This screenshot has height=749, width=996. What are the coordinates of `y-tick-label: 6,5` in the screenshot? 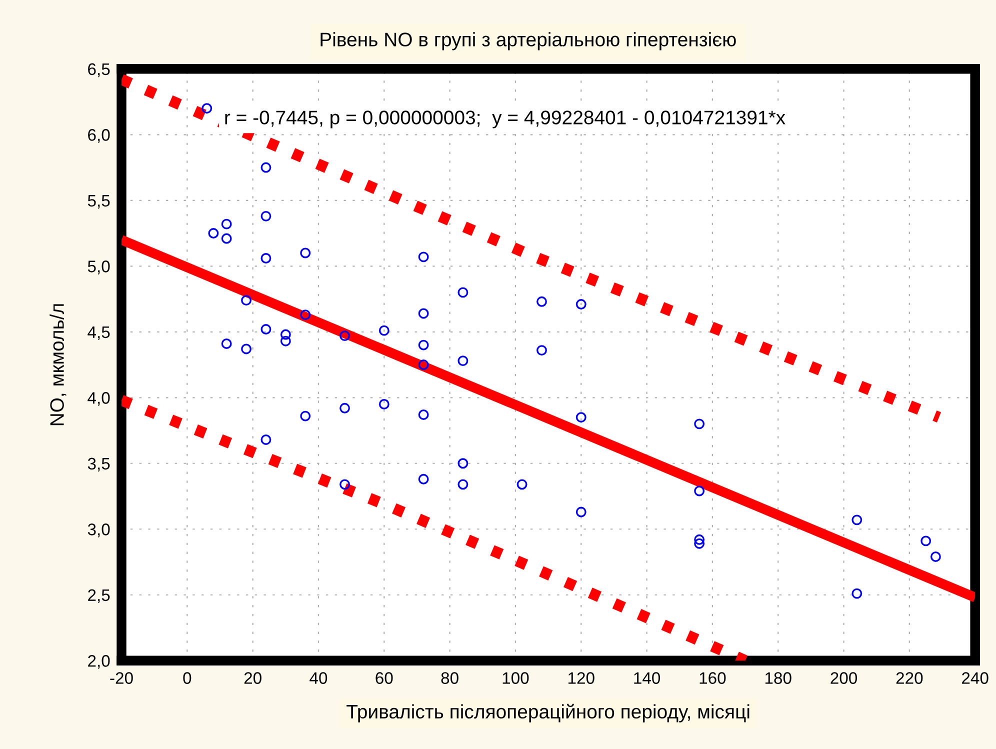 It's located at (99, 70).